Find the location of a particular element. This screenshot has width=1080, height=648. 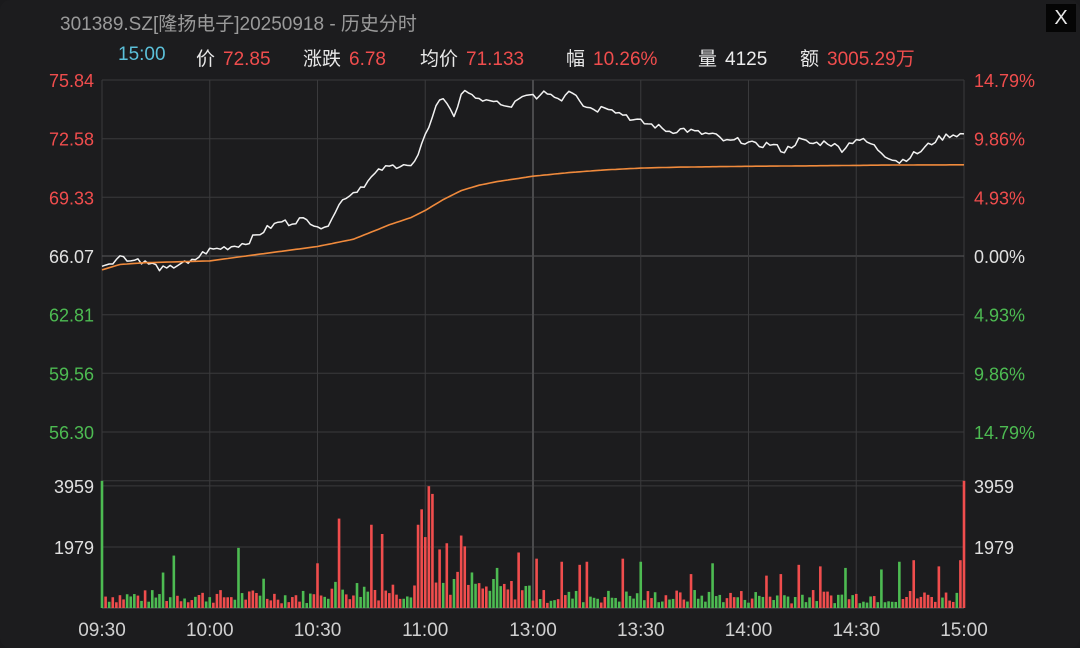

time-value: 15:00 is located at coordinates (142, 54).